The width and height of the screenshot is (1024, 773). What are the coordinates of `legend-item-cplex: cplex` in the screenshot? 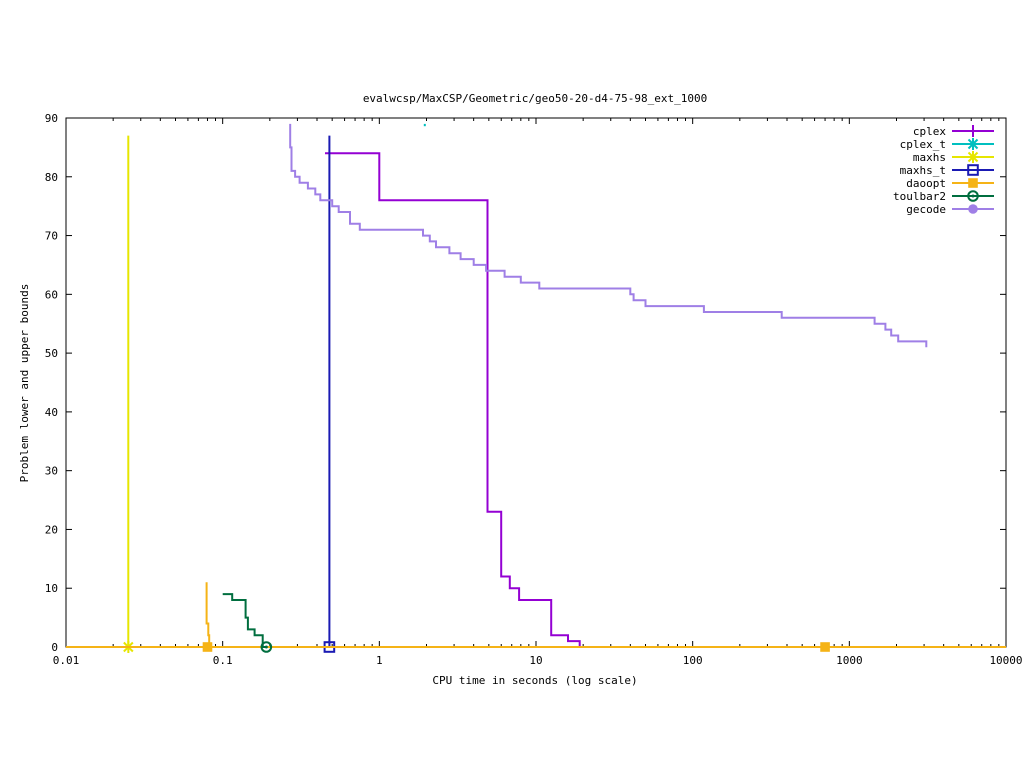 It's located at (953, 131).